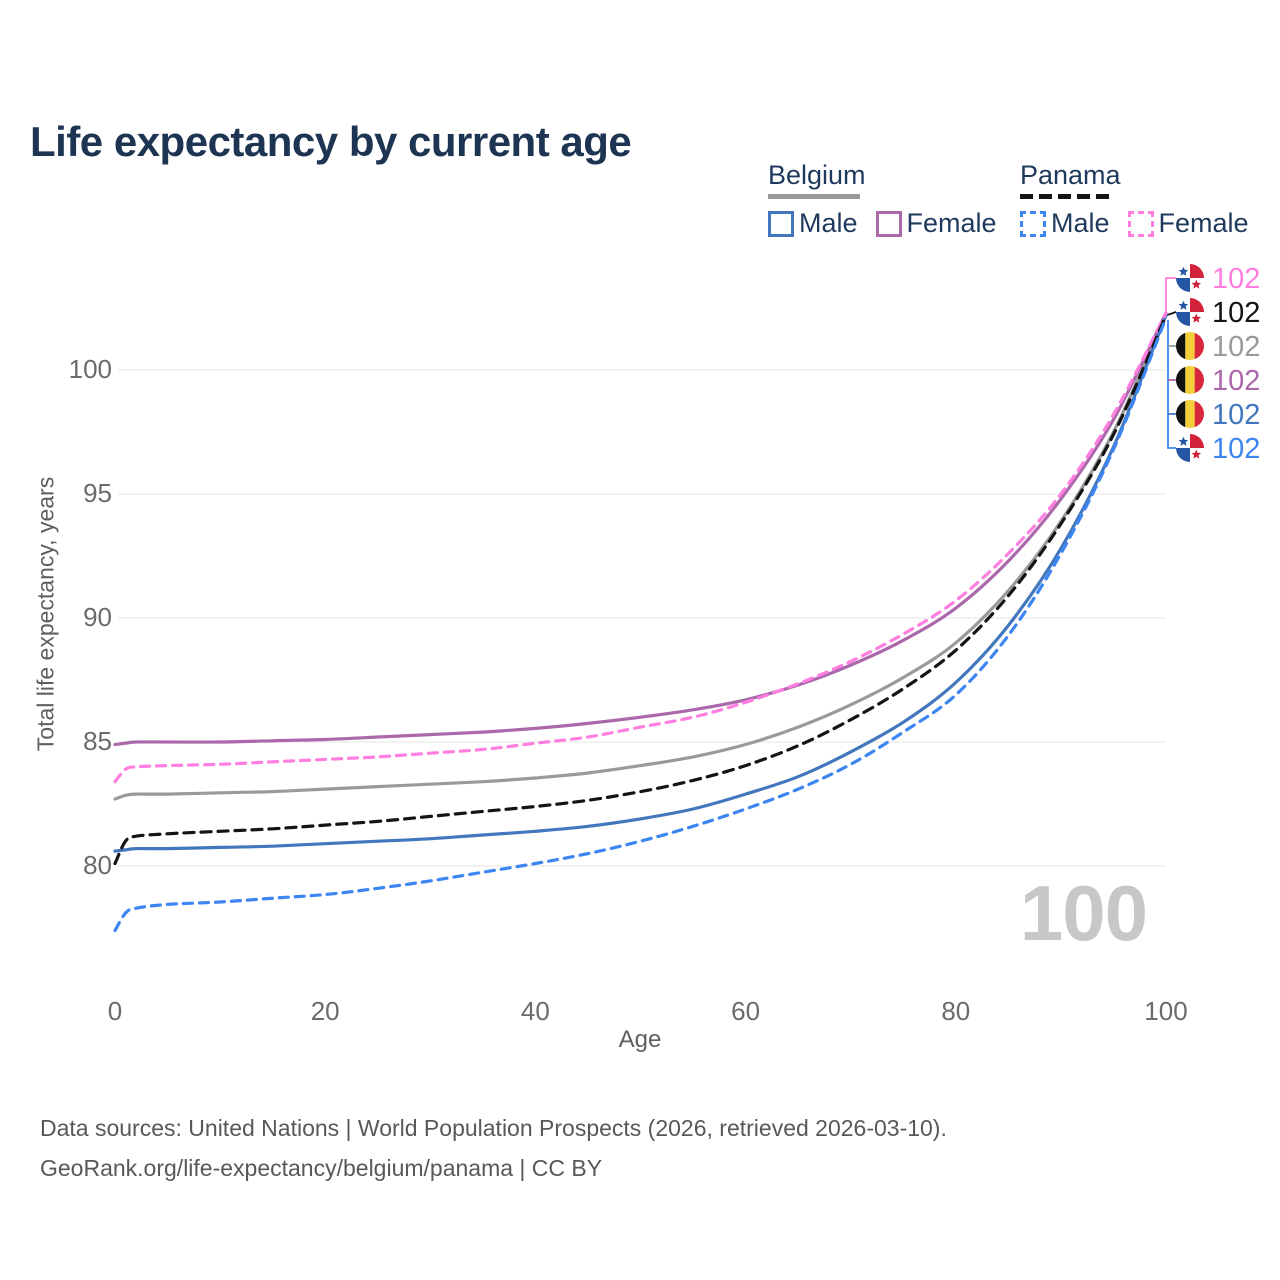 Image resolution: width=1280 pixels, height=1280 pixels. Describe the element at coordinates (1140, 223) in the screenshot. I see `panama-female-swatch-icon` at that location.